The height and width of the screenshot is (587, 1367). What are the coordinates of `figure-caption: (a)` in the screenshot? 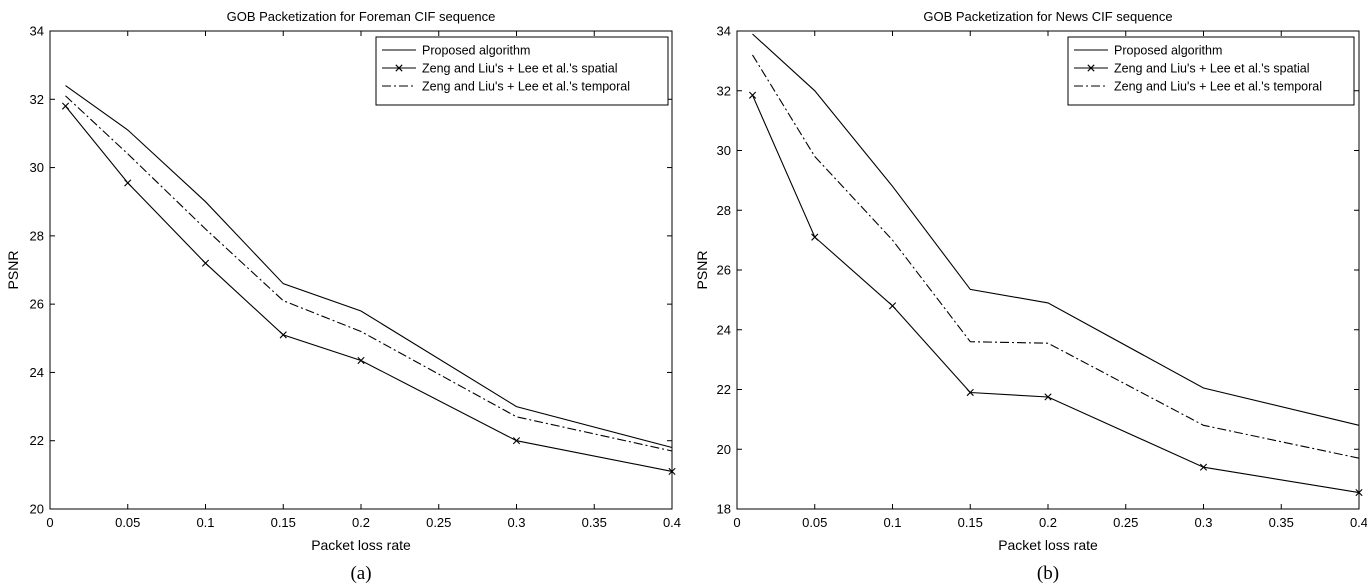 It's located at (360, 573).